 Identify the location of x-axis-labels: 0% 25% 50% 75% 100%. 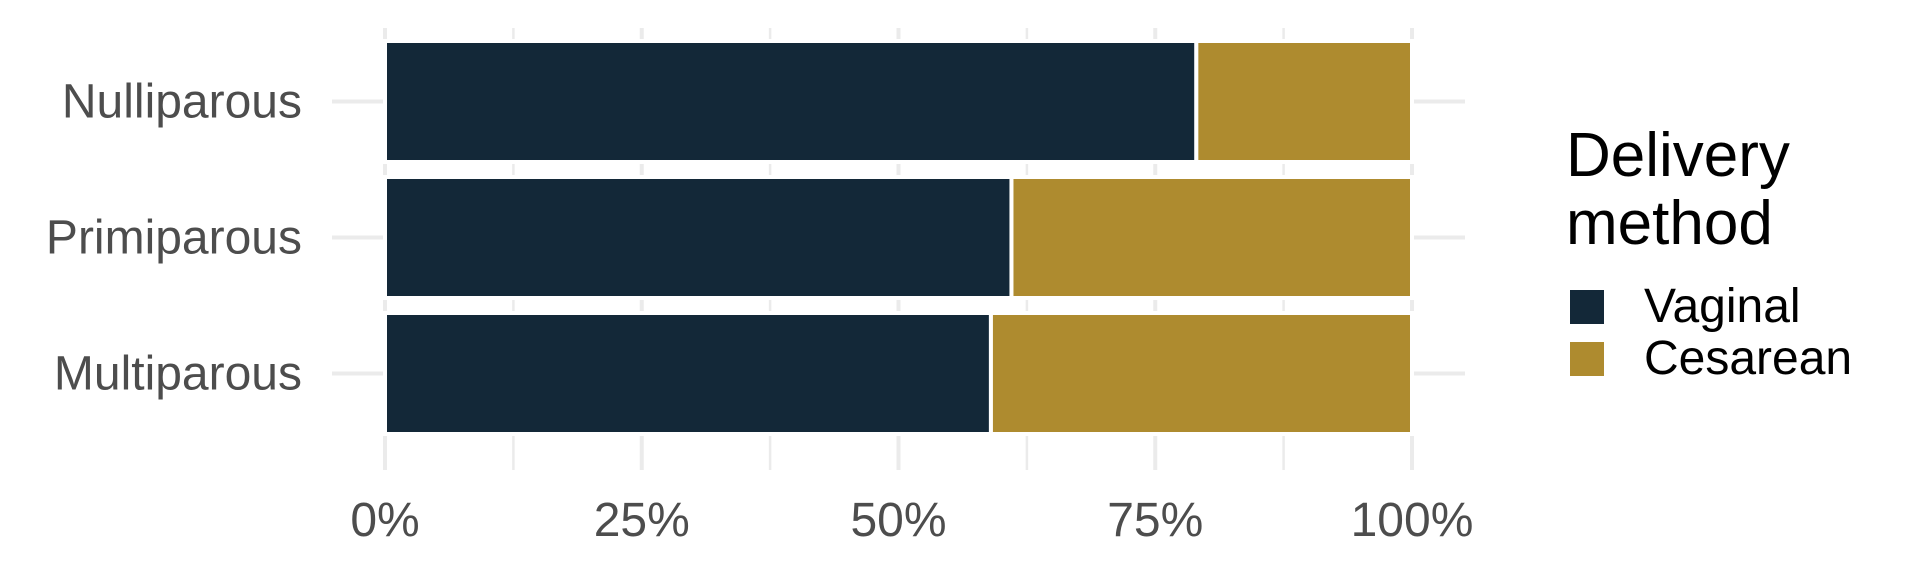
(911, 520).